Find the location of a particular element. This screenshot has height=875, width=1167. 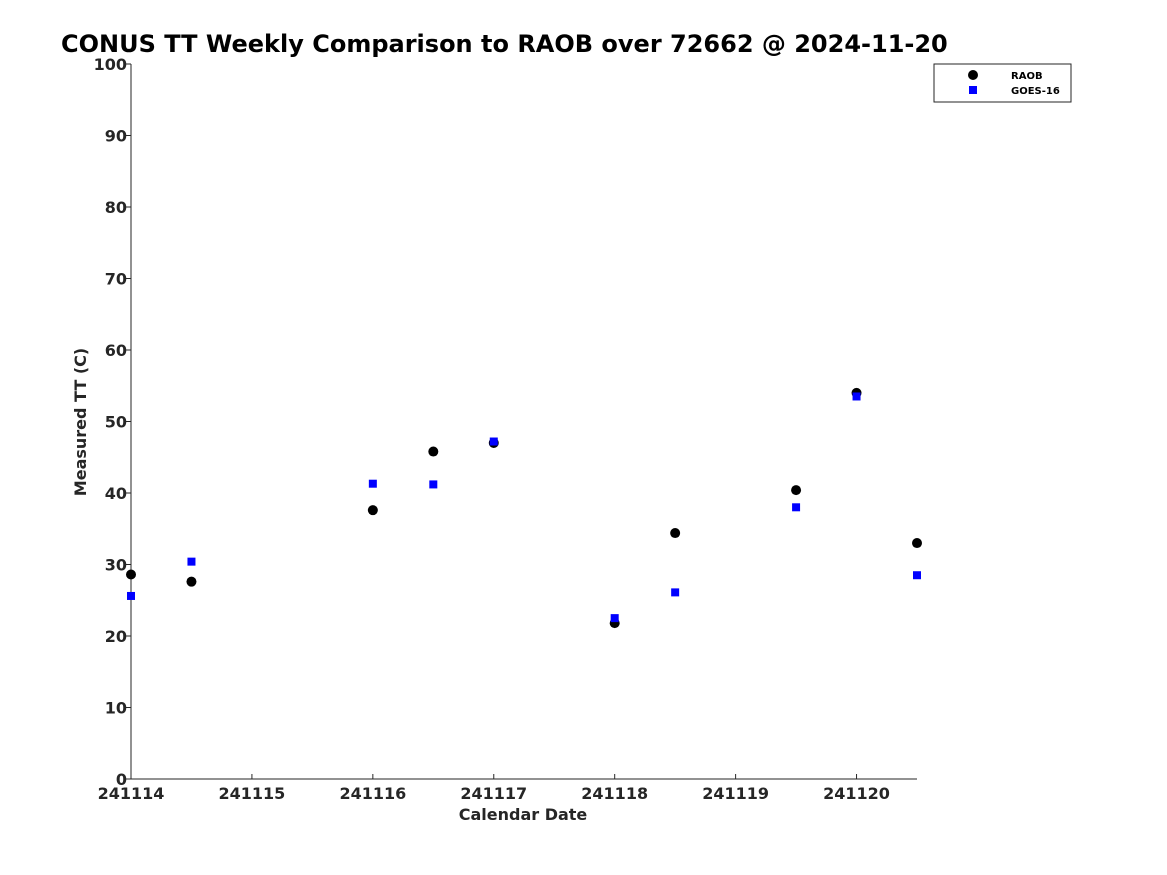

y-tick-label: 20 is located at coordinates (116, 636).